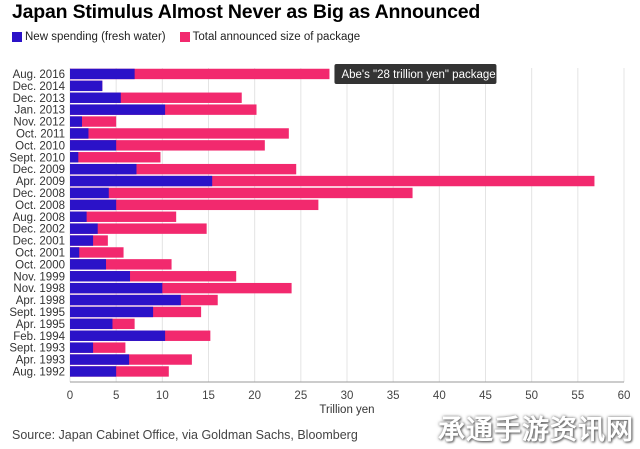 This screenshot has height=449, width=640. I want to click on x-tick-label-5: 5, so click(116, 396).